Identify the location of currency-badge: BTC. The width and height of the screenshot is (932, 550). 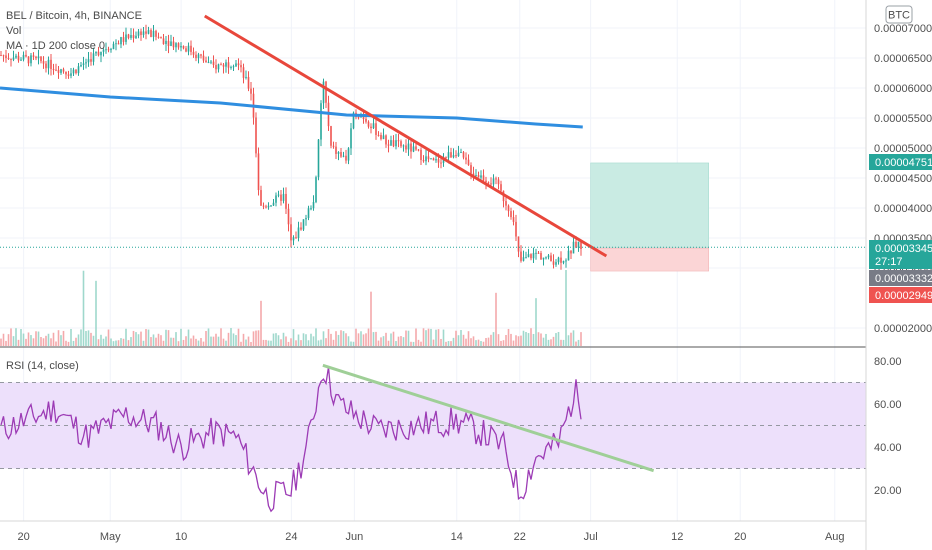
(899, 14).